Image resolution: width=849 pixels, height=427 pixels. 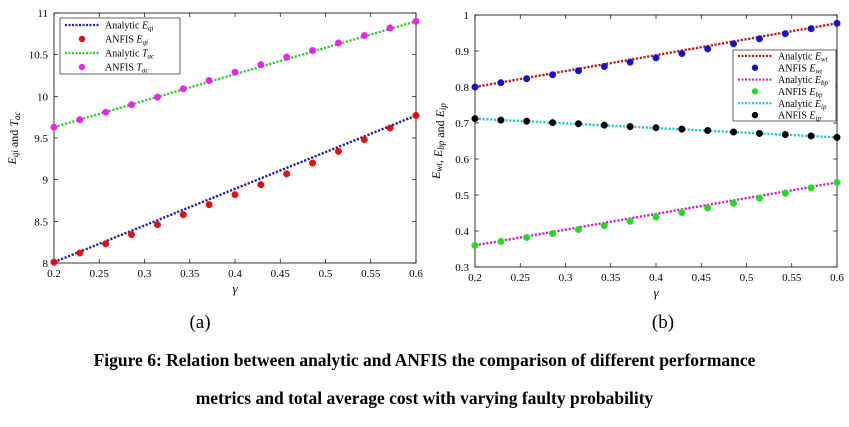 What do you see at coordinates (799, 117) in the screenshot?
I see `legend-entry: ANFIS Eip` at bounding box center [799, 117].